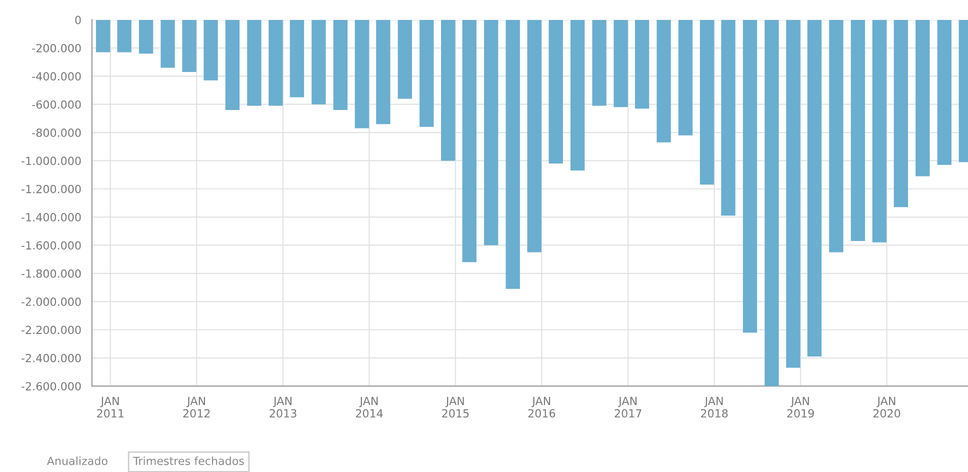 This screenshot has height=472, width=968. Describe the element at coordinates (800, 407) in the screenshot. I see `x-tick-label: JAN 2019` at that location.